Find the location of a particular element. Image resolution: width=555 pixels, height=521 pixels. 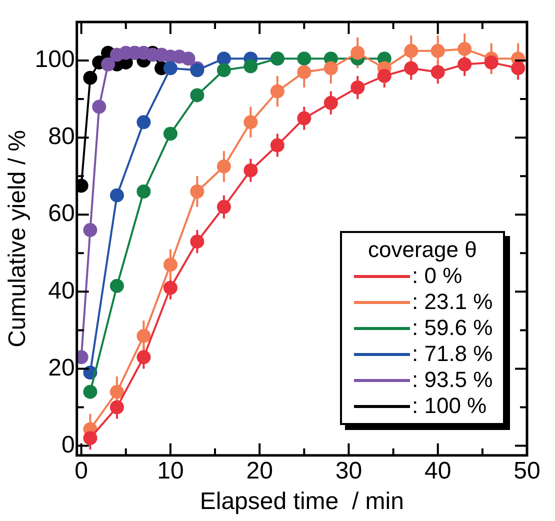

legend-label: : 100 % is located at coordinates (449, 406).